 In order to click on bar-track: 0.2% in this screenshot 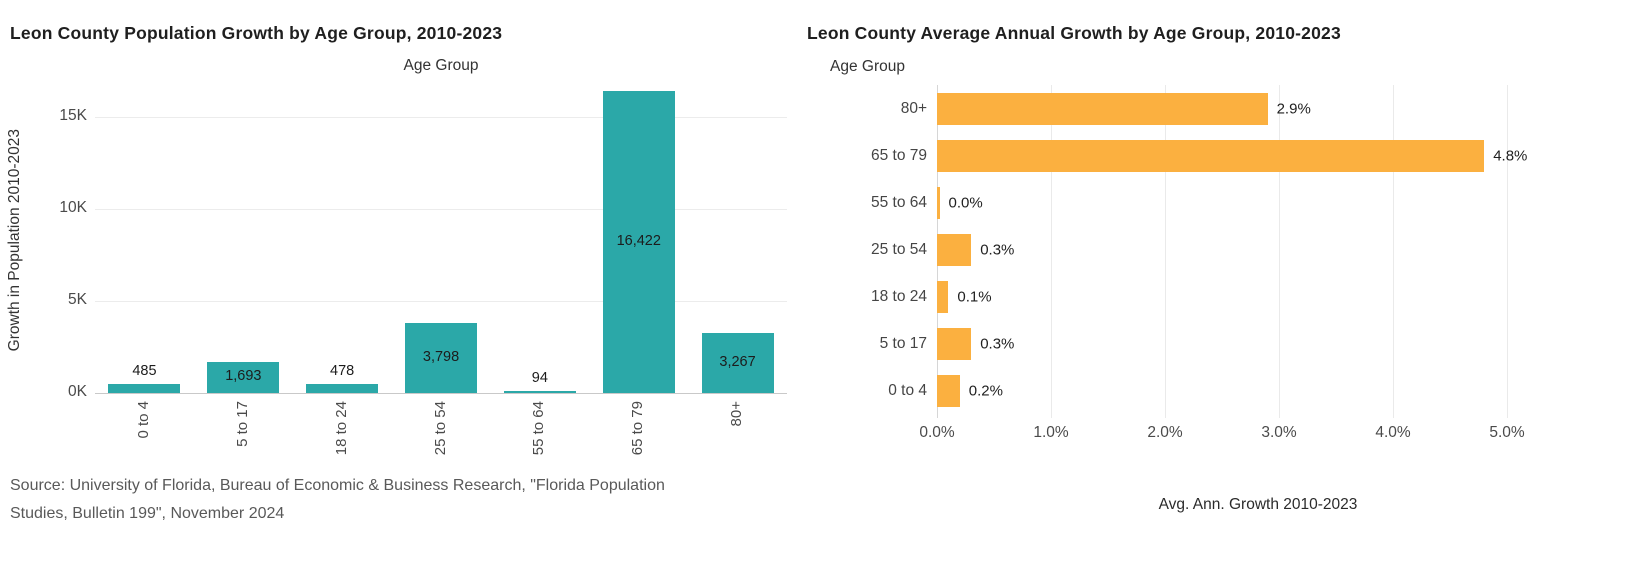, I will do `click(1222, 390)`.